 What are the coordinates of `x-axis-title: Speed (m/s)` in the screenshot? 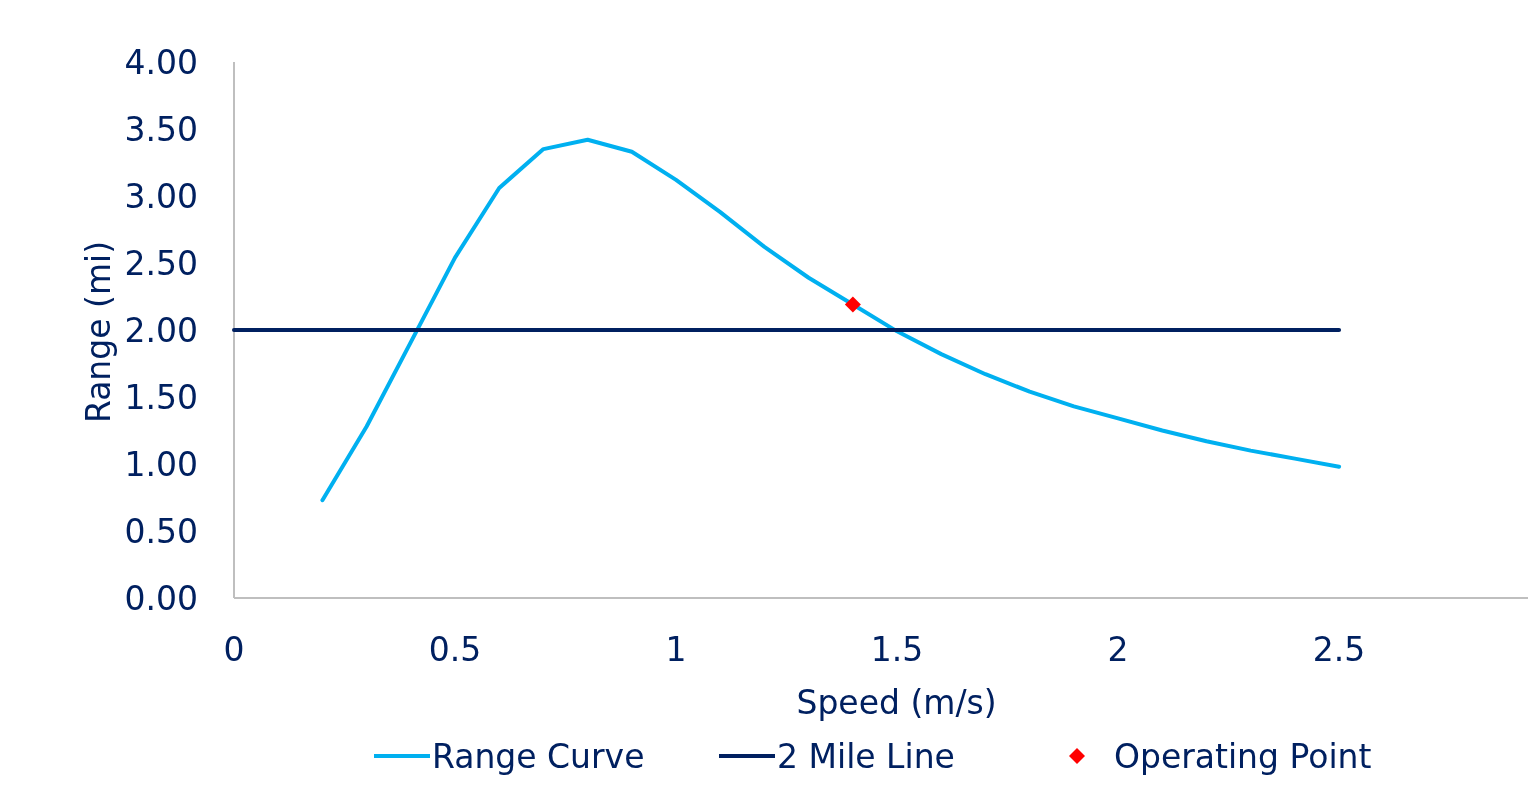 It's located at (896, 702).